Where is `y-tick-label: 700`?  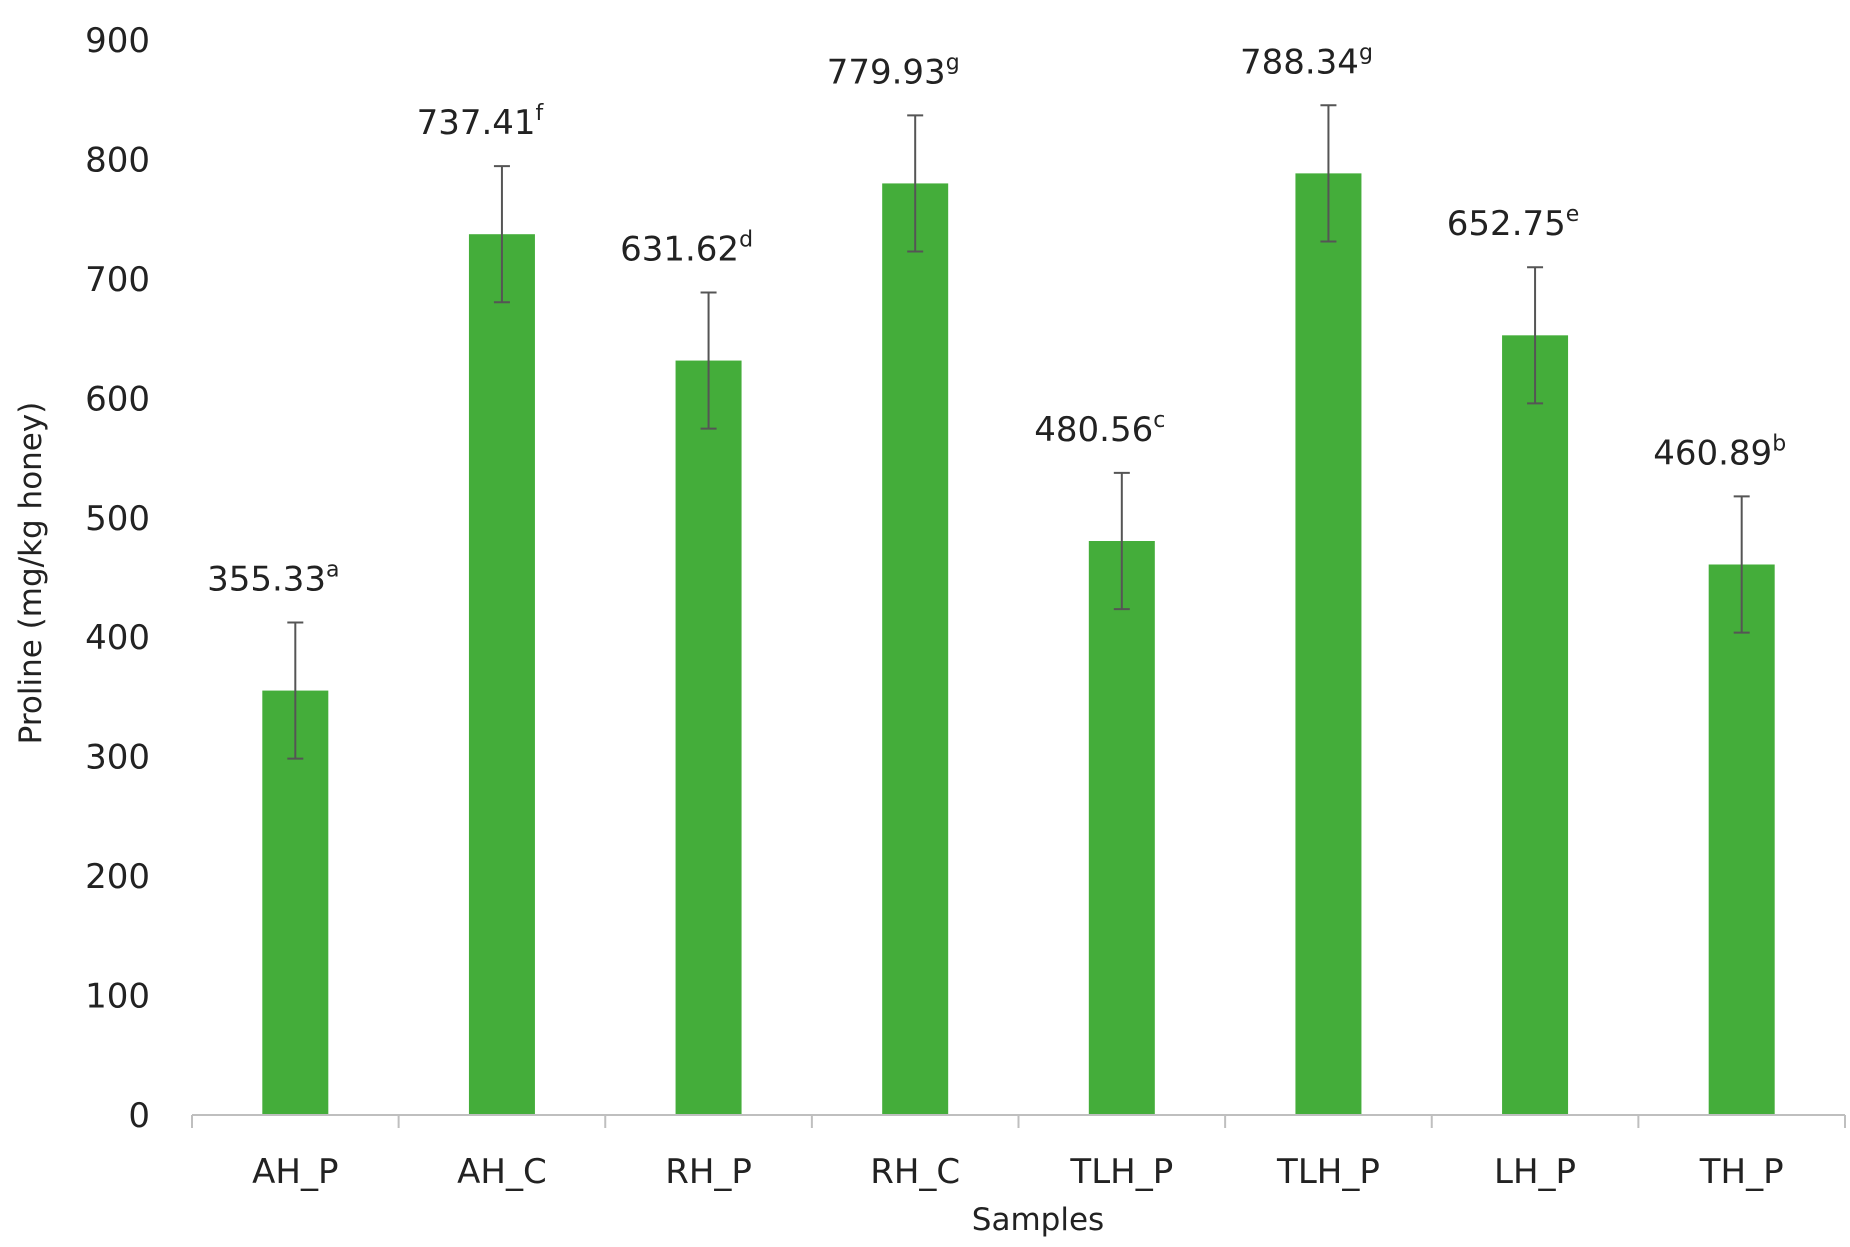 y-tick-label: 700 is located at coordinates (117, 280).